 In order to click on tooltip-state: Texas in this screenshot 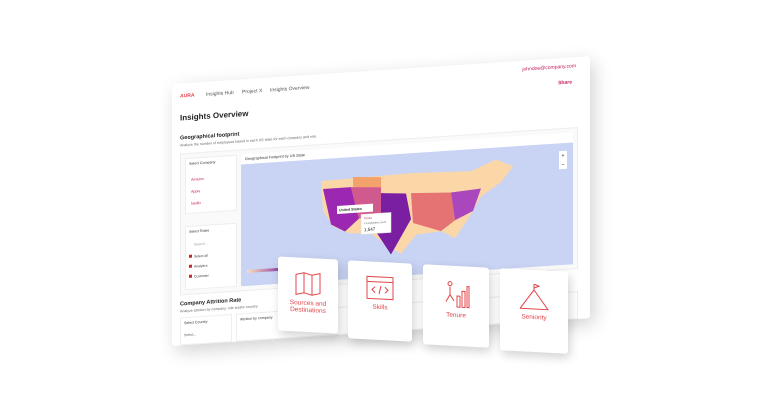, I will do `click(368, 218)`.